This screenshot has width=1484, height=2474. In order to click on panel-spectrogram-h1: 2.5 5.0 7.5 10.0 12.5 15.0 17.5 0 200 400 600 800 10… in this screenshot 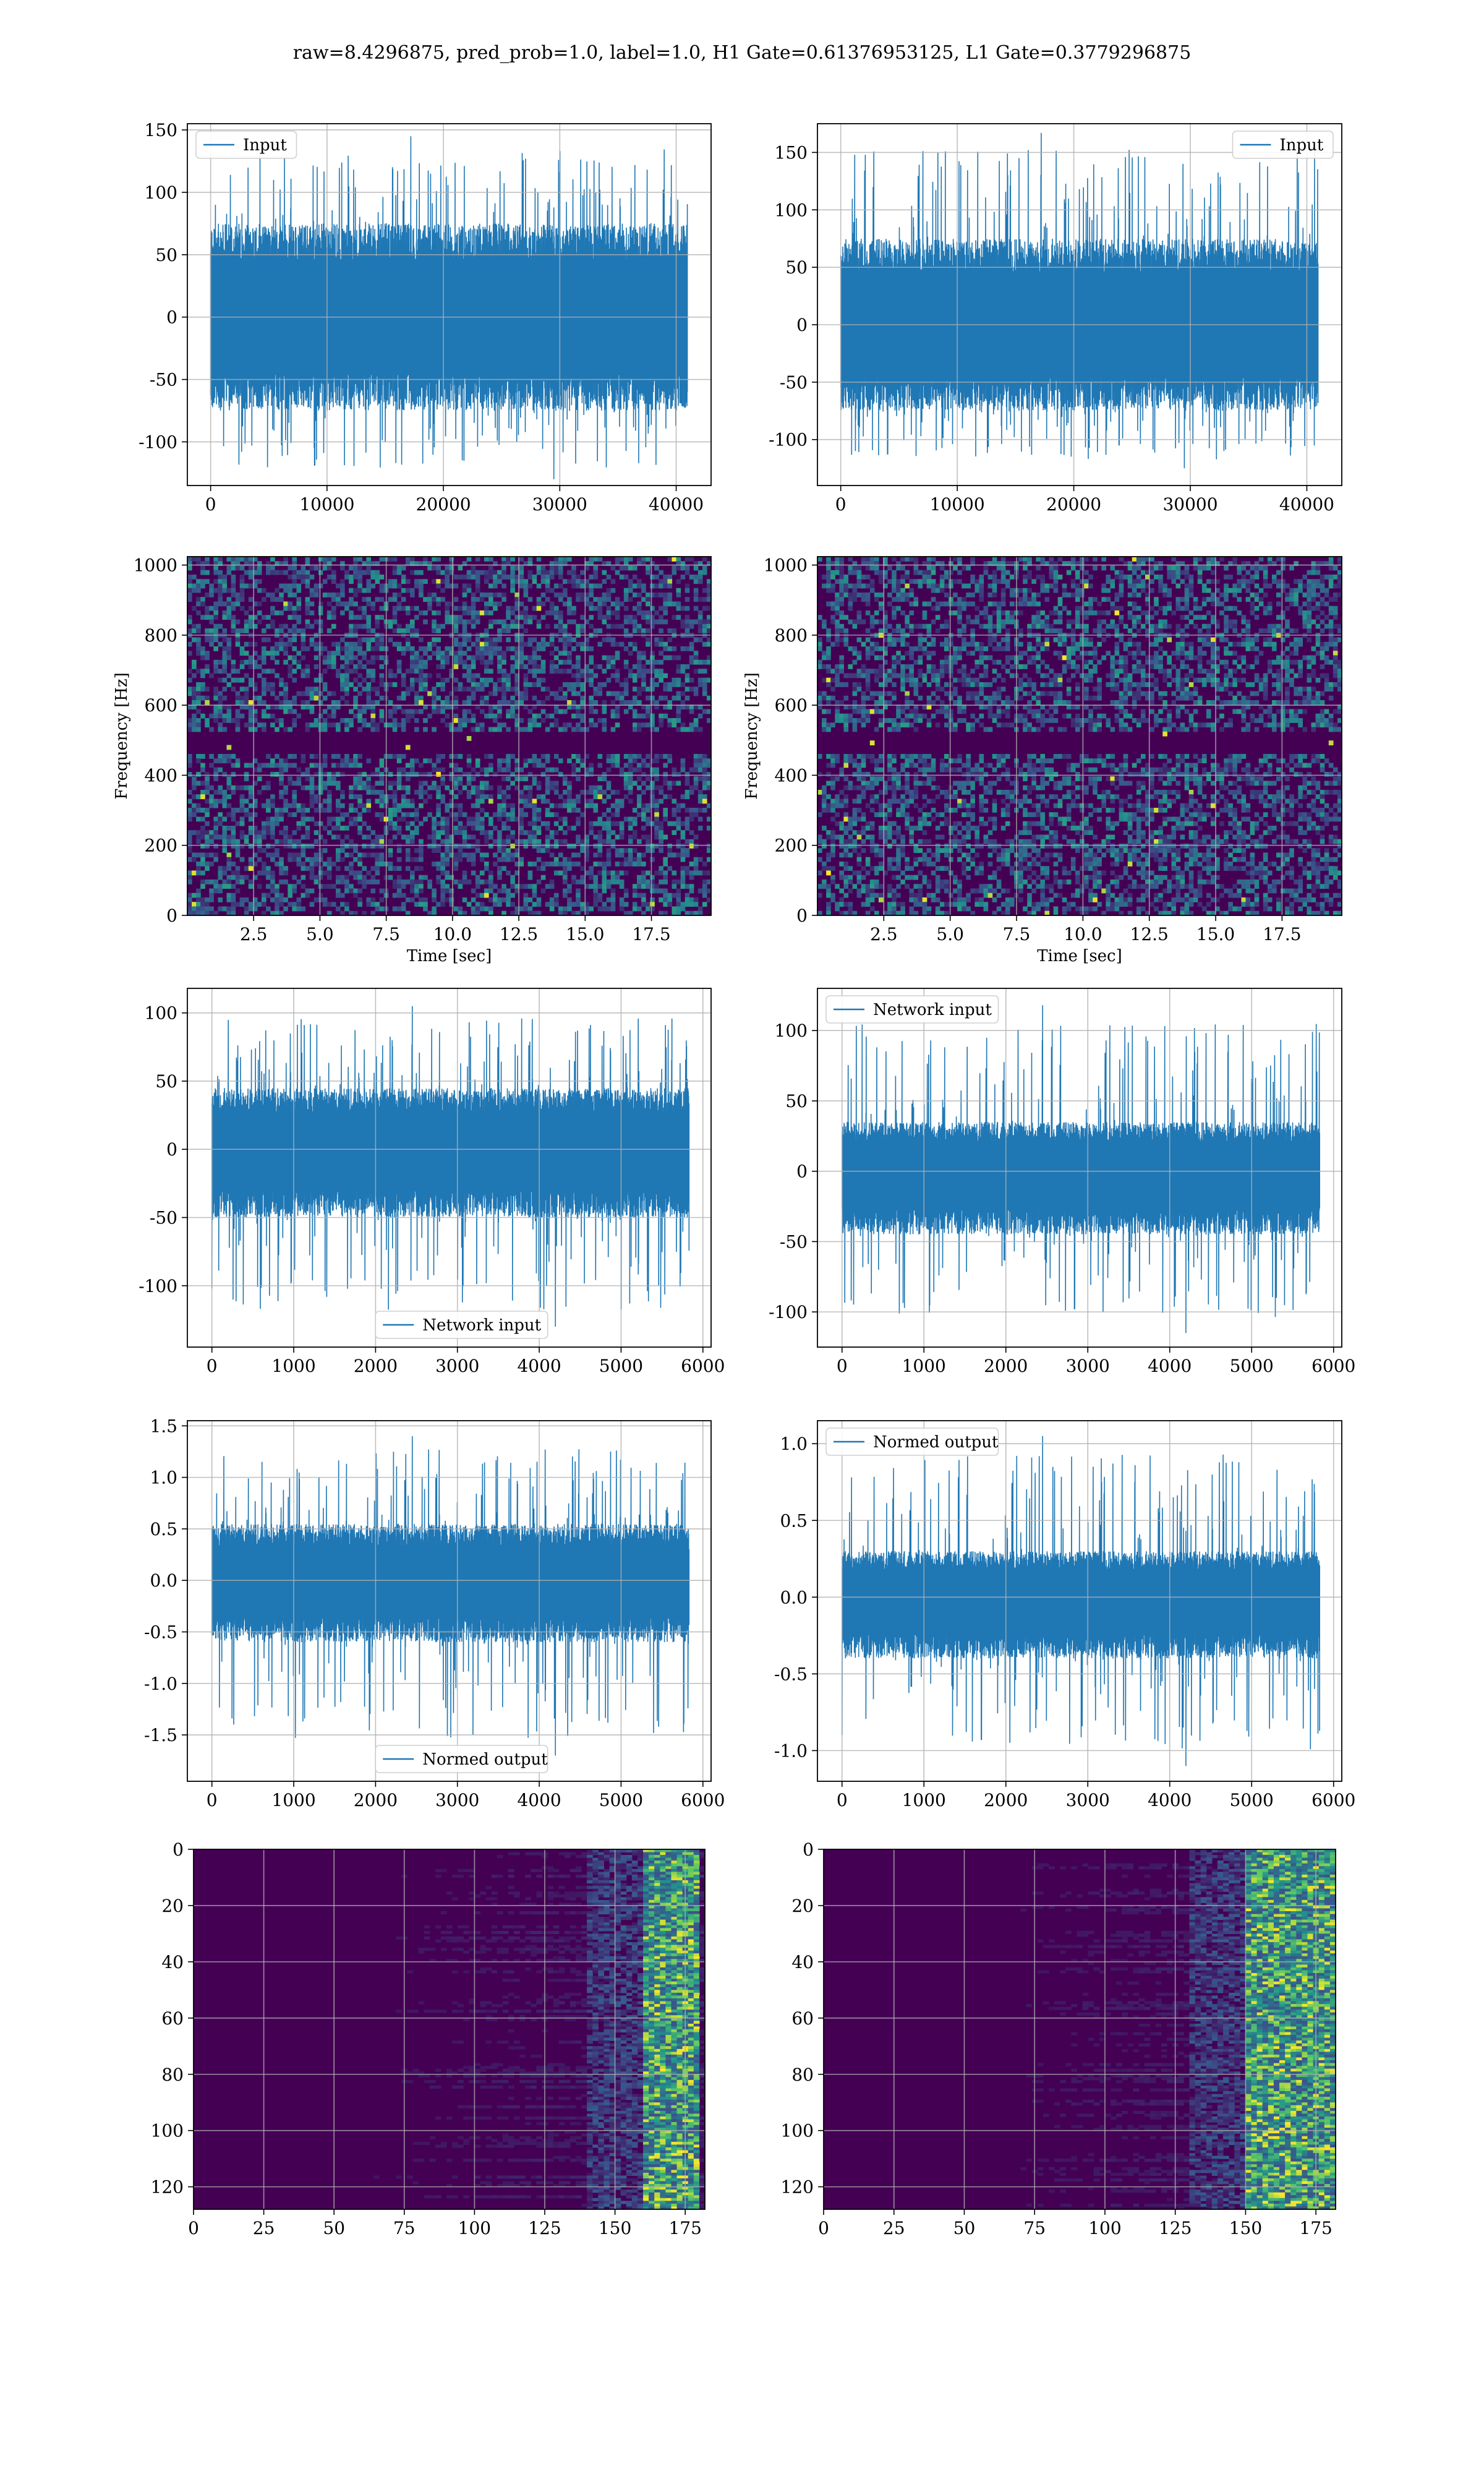, I will do `click(412, 760)`.